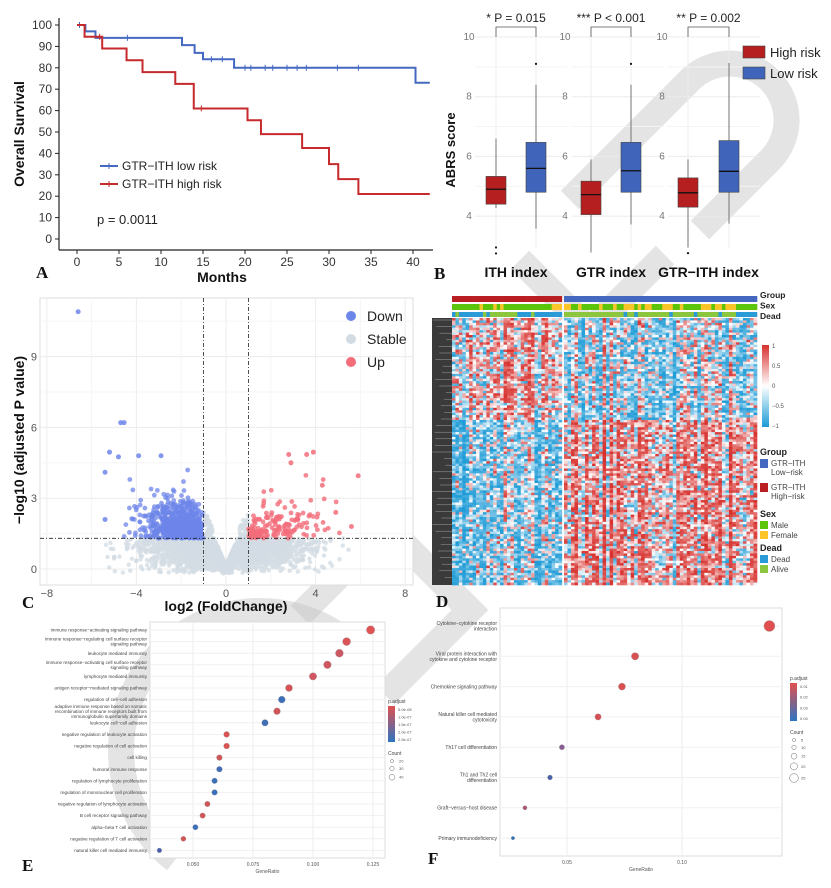 The height and width of the screenshot is (888, 831). Describe the element at coordinates (127, 219) in the screenshot. I see `p-value-annotation: p = 0.0011` at that location.